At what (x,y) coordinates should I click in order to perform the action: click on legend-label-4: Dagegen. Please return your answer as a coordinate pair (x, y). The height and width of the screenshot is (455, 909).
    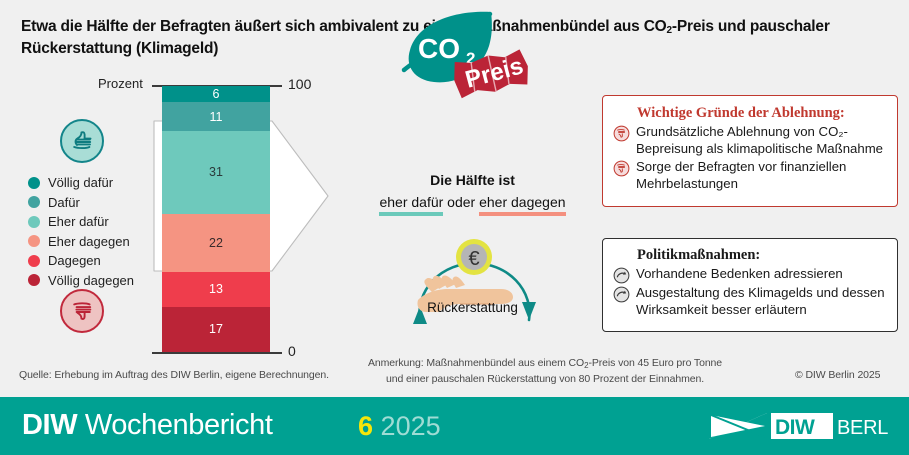
    Looking at the image, I should click on (74, 261).